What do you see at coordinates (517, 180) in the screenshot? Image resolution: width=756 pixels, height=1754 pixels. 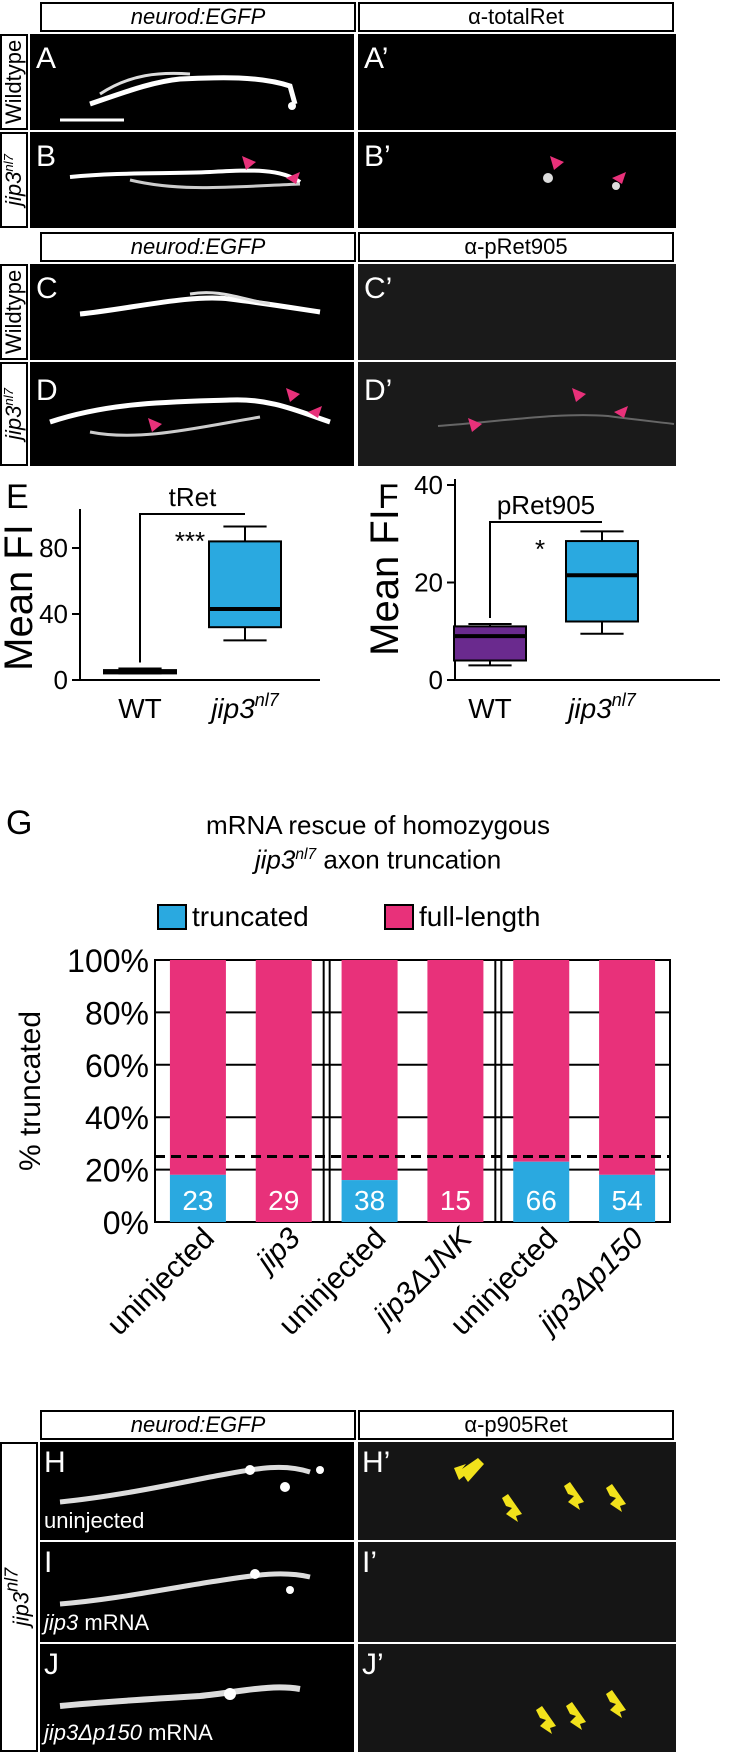 I see `micrograph-b-prime: B’` at bounding box center [517, 180].